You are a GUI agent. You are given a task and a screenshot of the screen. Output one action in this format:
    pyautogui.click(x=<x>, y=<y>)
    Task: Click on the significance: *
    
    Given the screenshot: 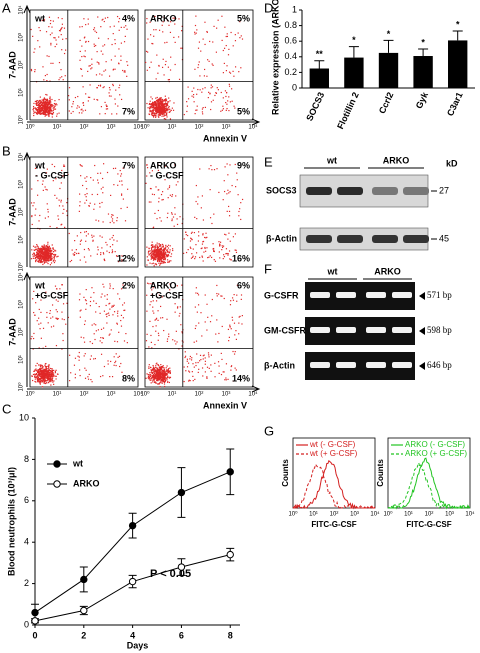 What is the action you would take?
    pyautogui.click(x=389, y=34)
    